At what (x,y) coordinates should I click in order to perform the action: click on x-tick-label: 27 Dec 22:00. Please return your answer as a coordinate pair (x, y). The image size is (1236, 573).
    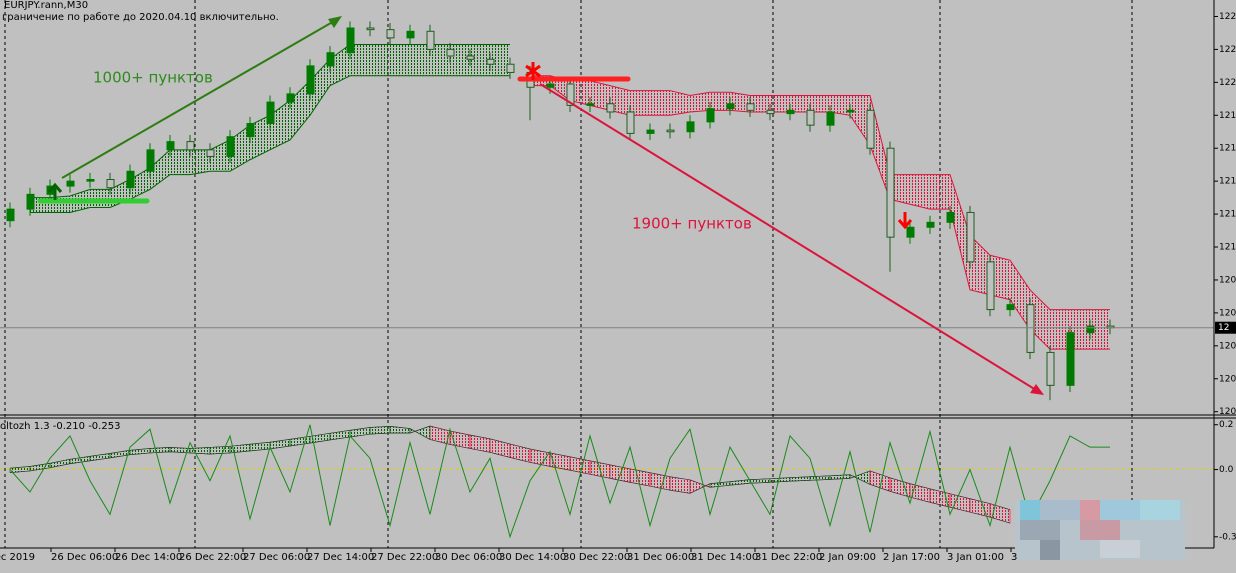
    Looking at the image, I should click on (404, 557).